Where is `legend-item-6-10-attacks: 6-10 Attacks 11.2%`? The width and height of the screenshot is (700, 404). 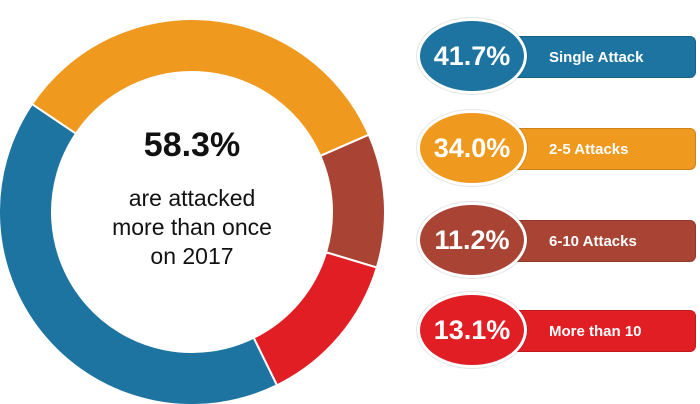 legend-item-6-10-attacks: 6-10 Attacks 11.2% is located at coordinates (556, 240).